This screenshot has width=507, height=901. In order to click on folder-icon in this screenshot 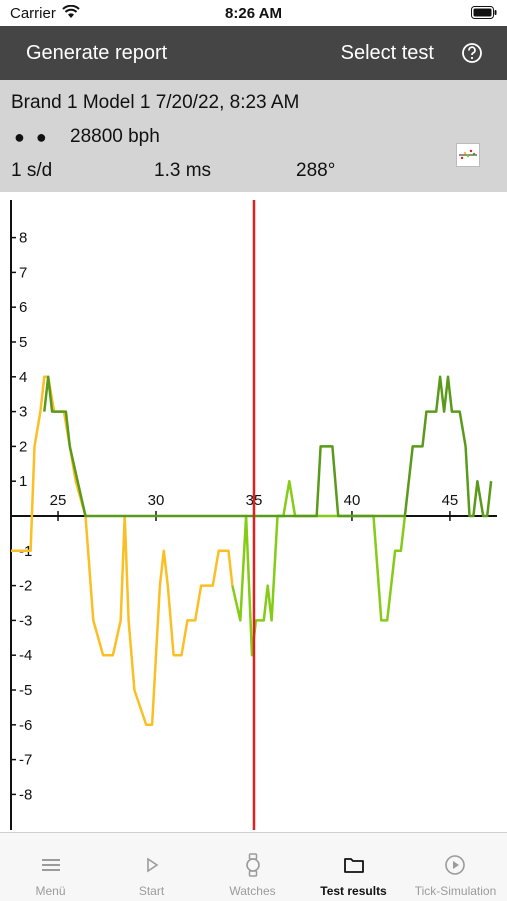, I will do `click(354, 865)`.